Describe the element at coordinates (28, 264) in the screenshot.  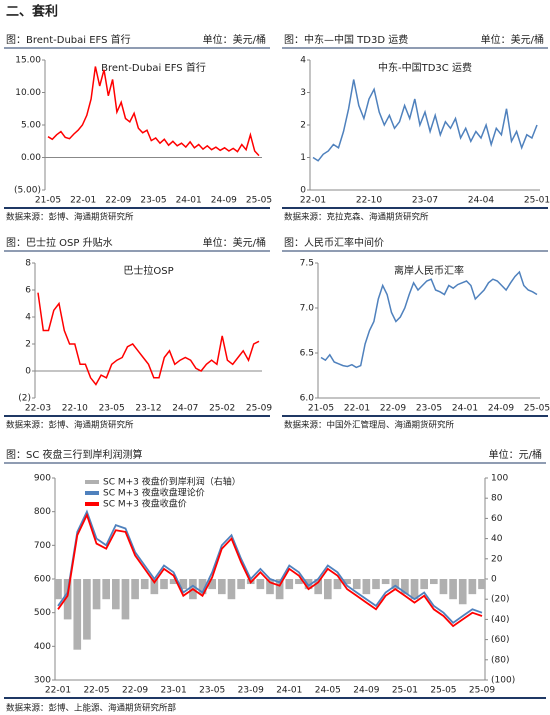
I see `y-tick-label: 8` at that location.